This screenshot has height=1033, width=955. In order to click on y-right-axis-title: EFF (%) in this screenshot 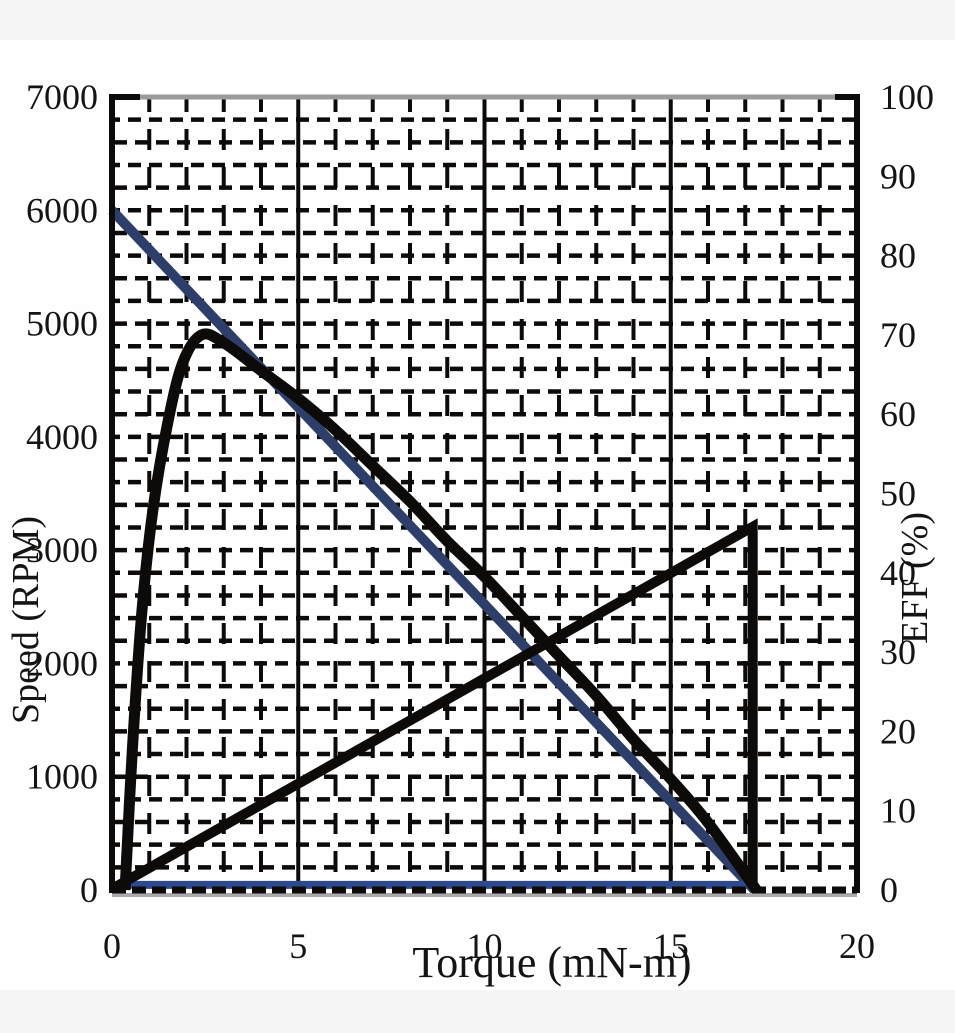, I will do `click(915, 578)`.